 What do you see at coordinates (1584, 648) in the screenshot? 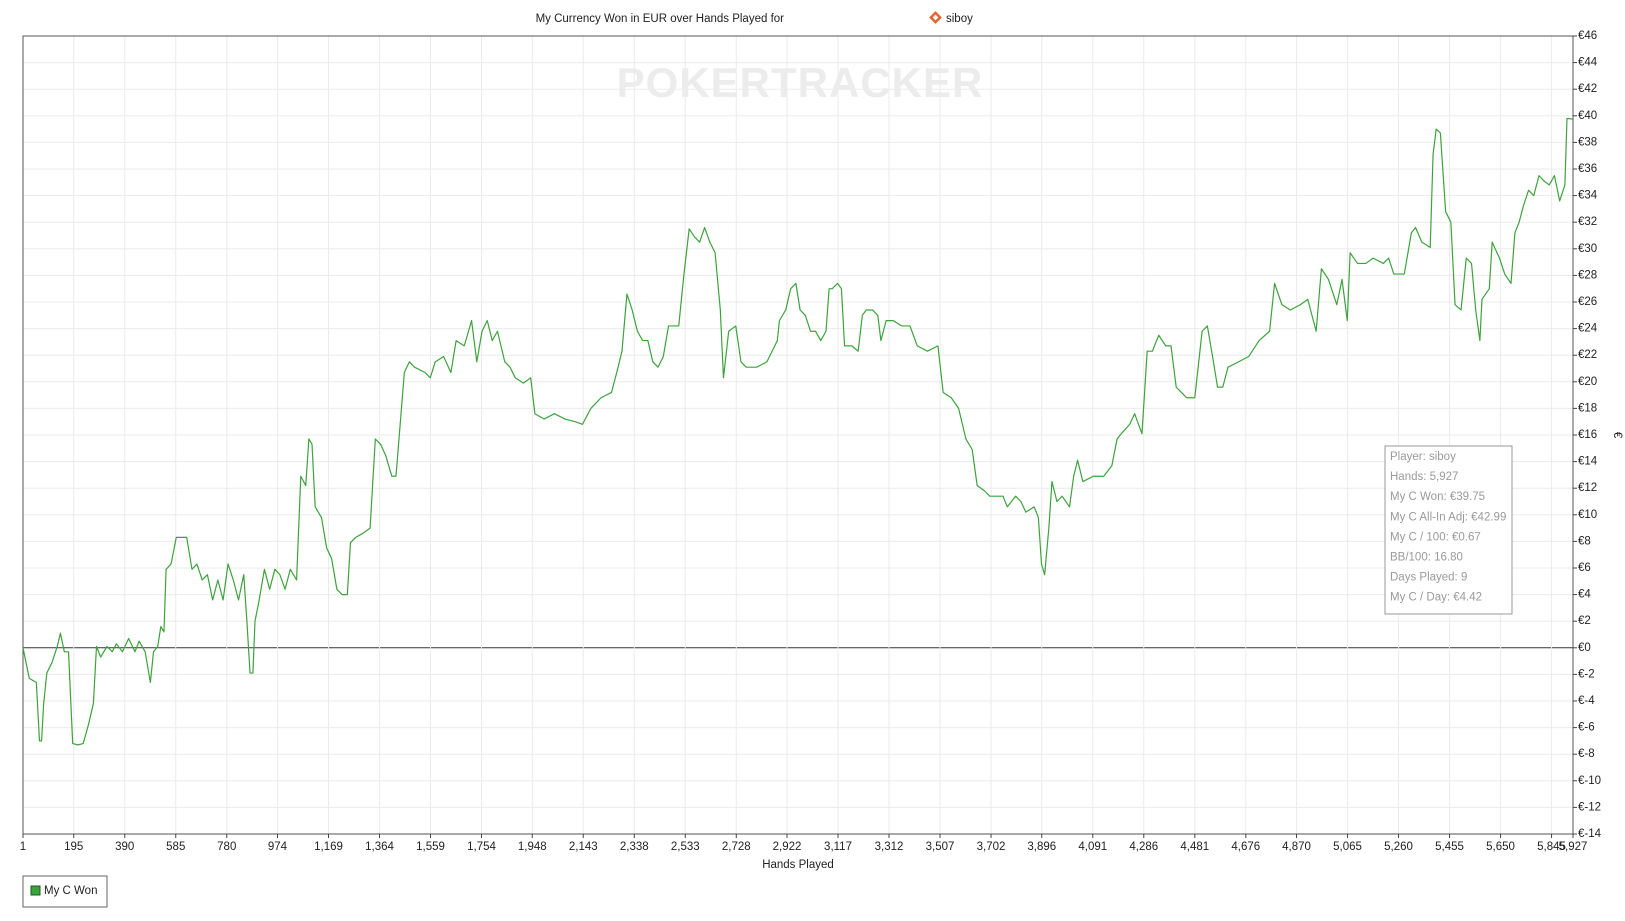
I see `y-tick-label: €0` at bounding box center [1584, 648].